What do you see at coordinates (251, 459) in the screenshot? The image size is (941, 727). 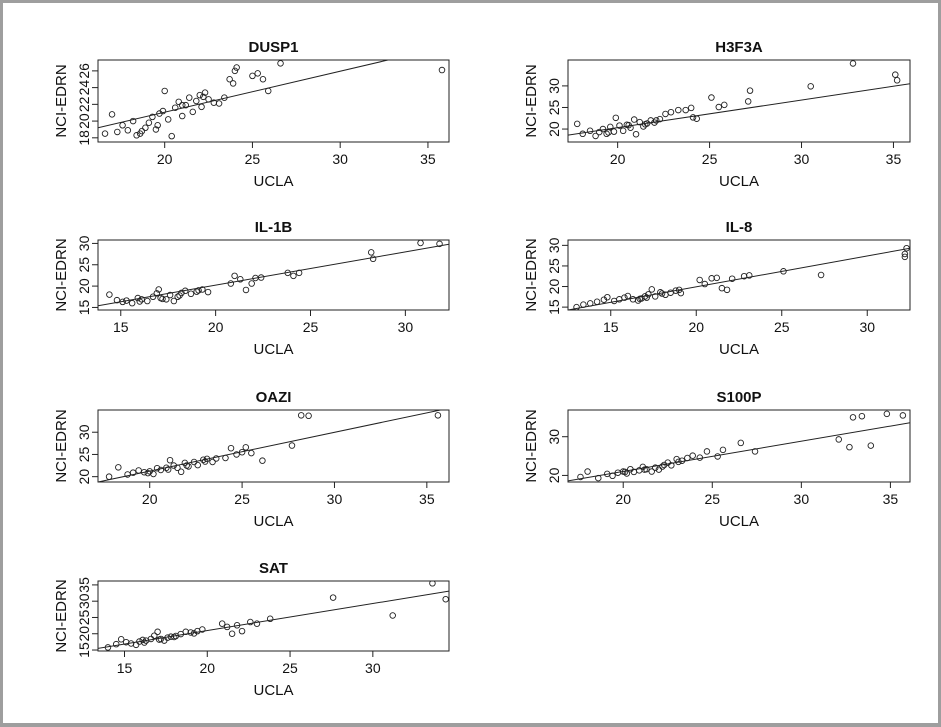 I see `panel-oazi: OAZI 20 25 30 35 20 25 30 UCLA NCI-EDRN` at bounding box center [251, 459].